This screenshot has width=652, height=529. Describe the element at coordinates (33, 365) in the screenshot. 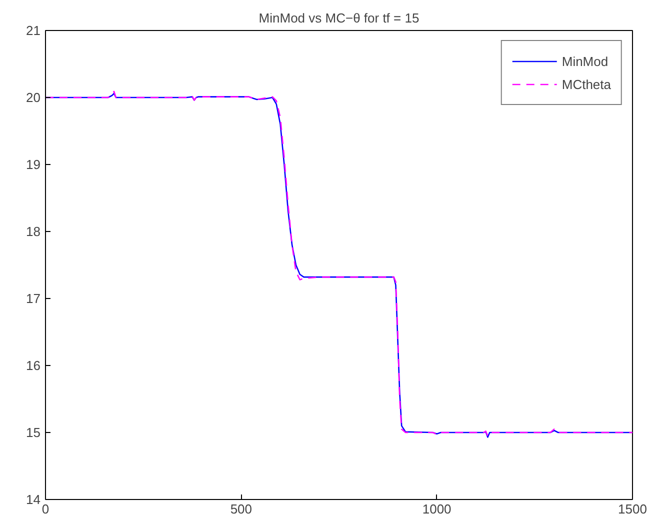

I see `y-tick-label: 16` at that location.